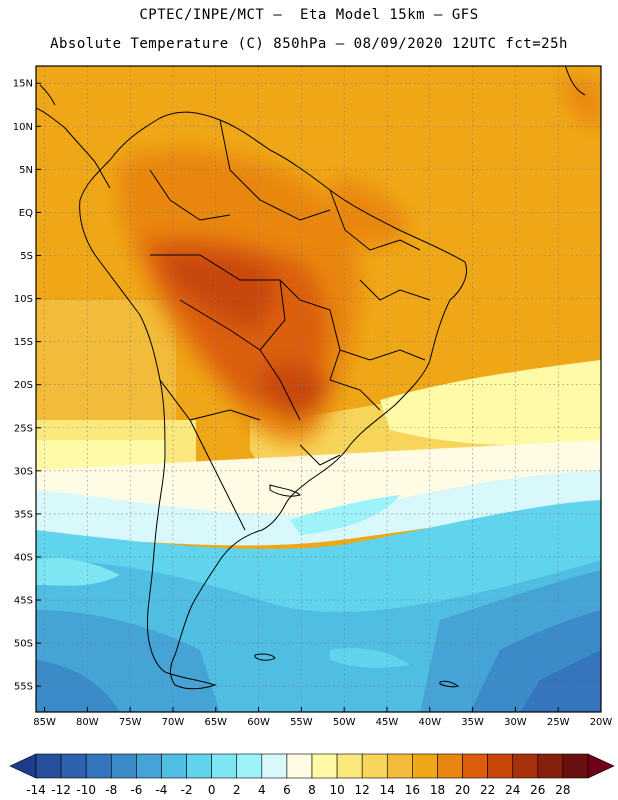  I want to click on colorbar-label: 6, so click(287, 790).